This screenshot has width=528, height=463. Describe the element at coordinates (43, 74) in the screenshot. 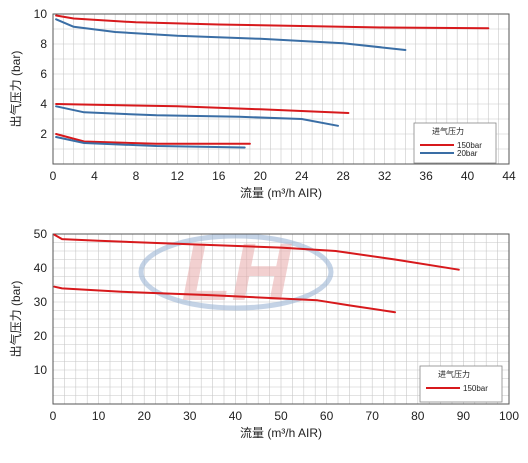

I see `y-tick-label: 6` at that location.